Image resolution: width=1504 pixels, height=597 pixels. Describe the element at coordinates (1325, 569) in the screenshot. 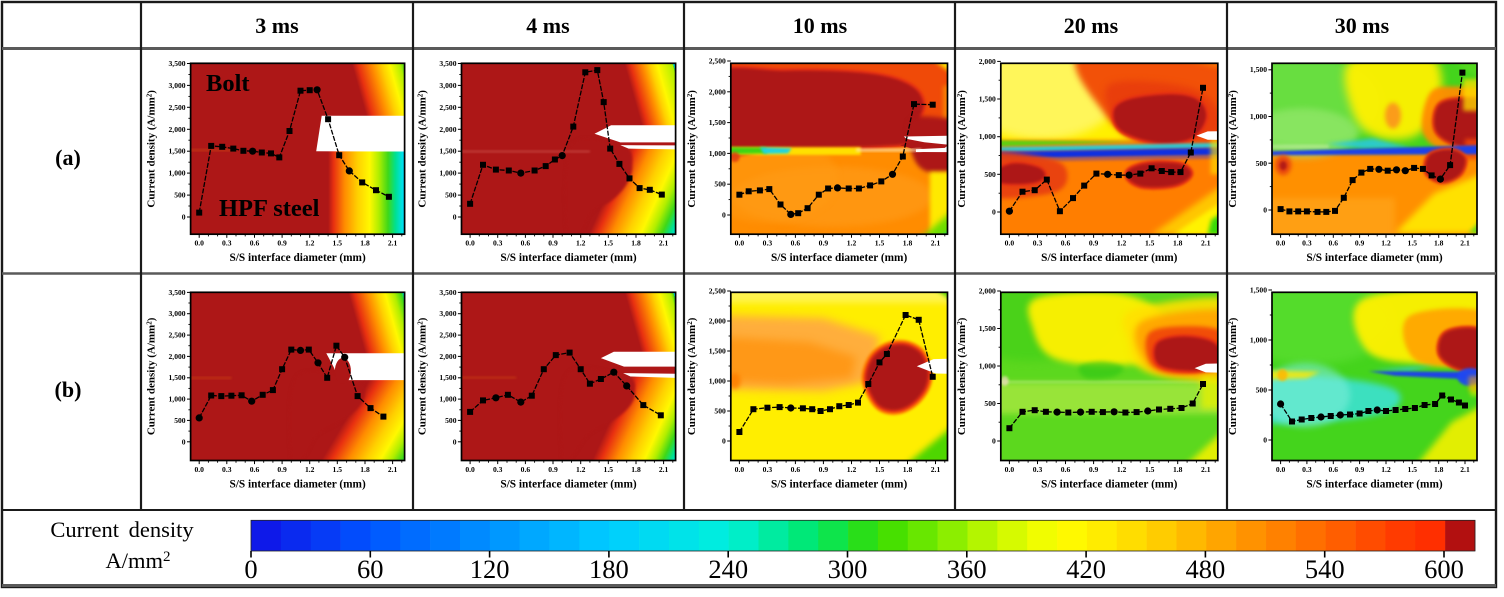

I see `svg-text: 540` at that location.